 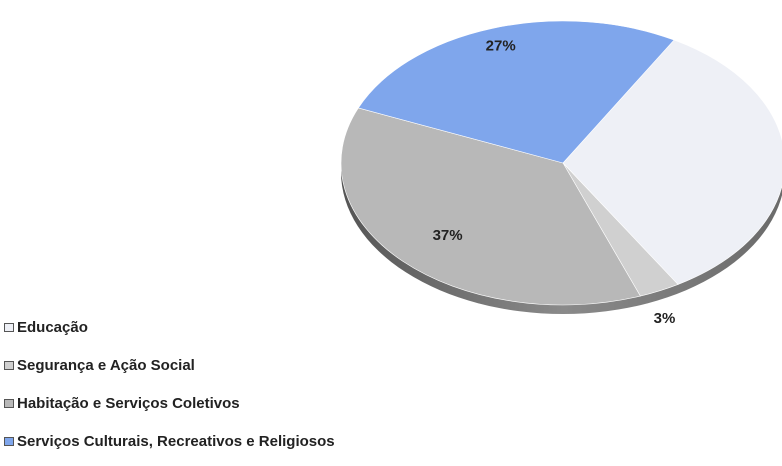 I want to click on legend-swatch-educacao, so click(x=9, y=327).